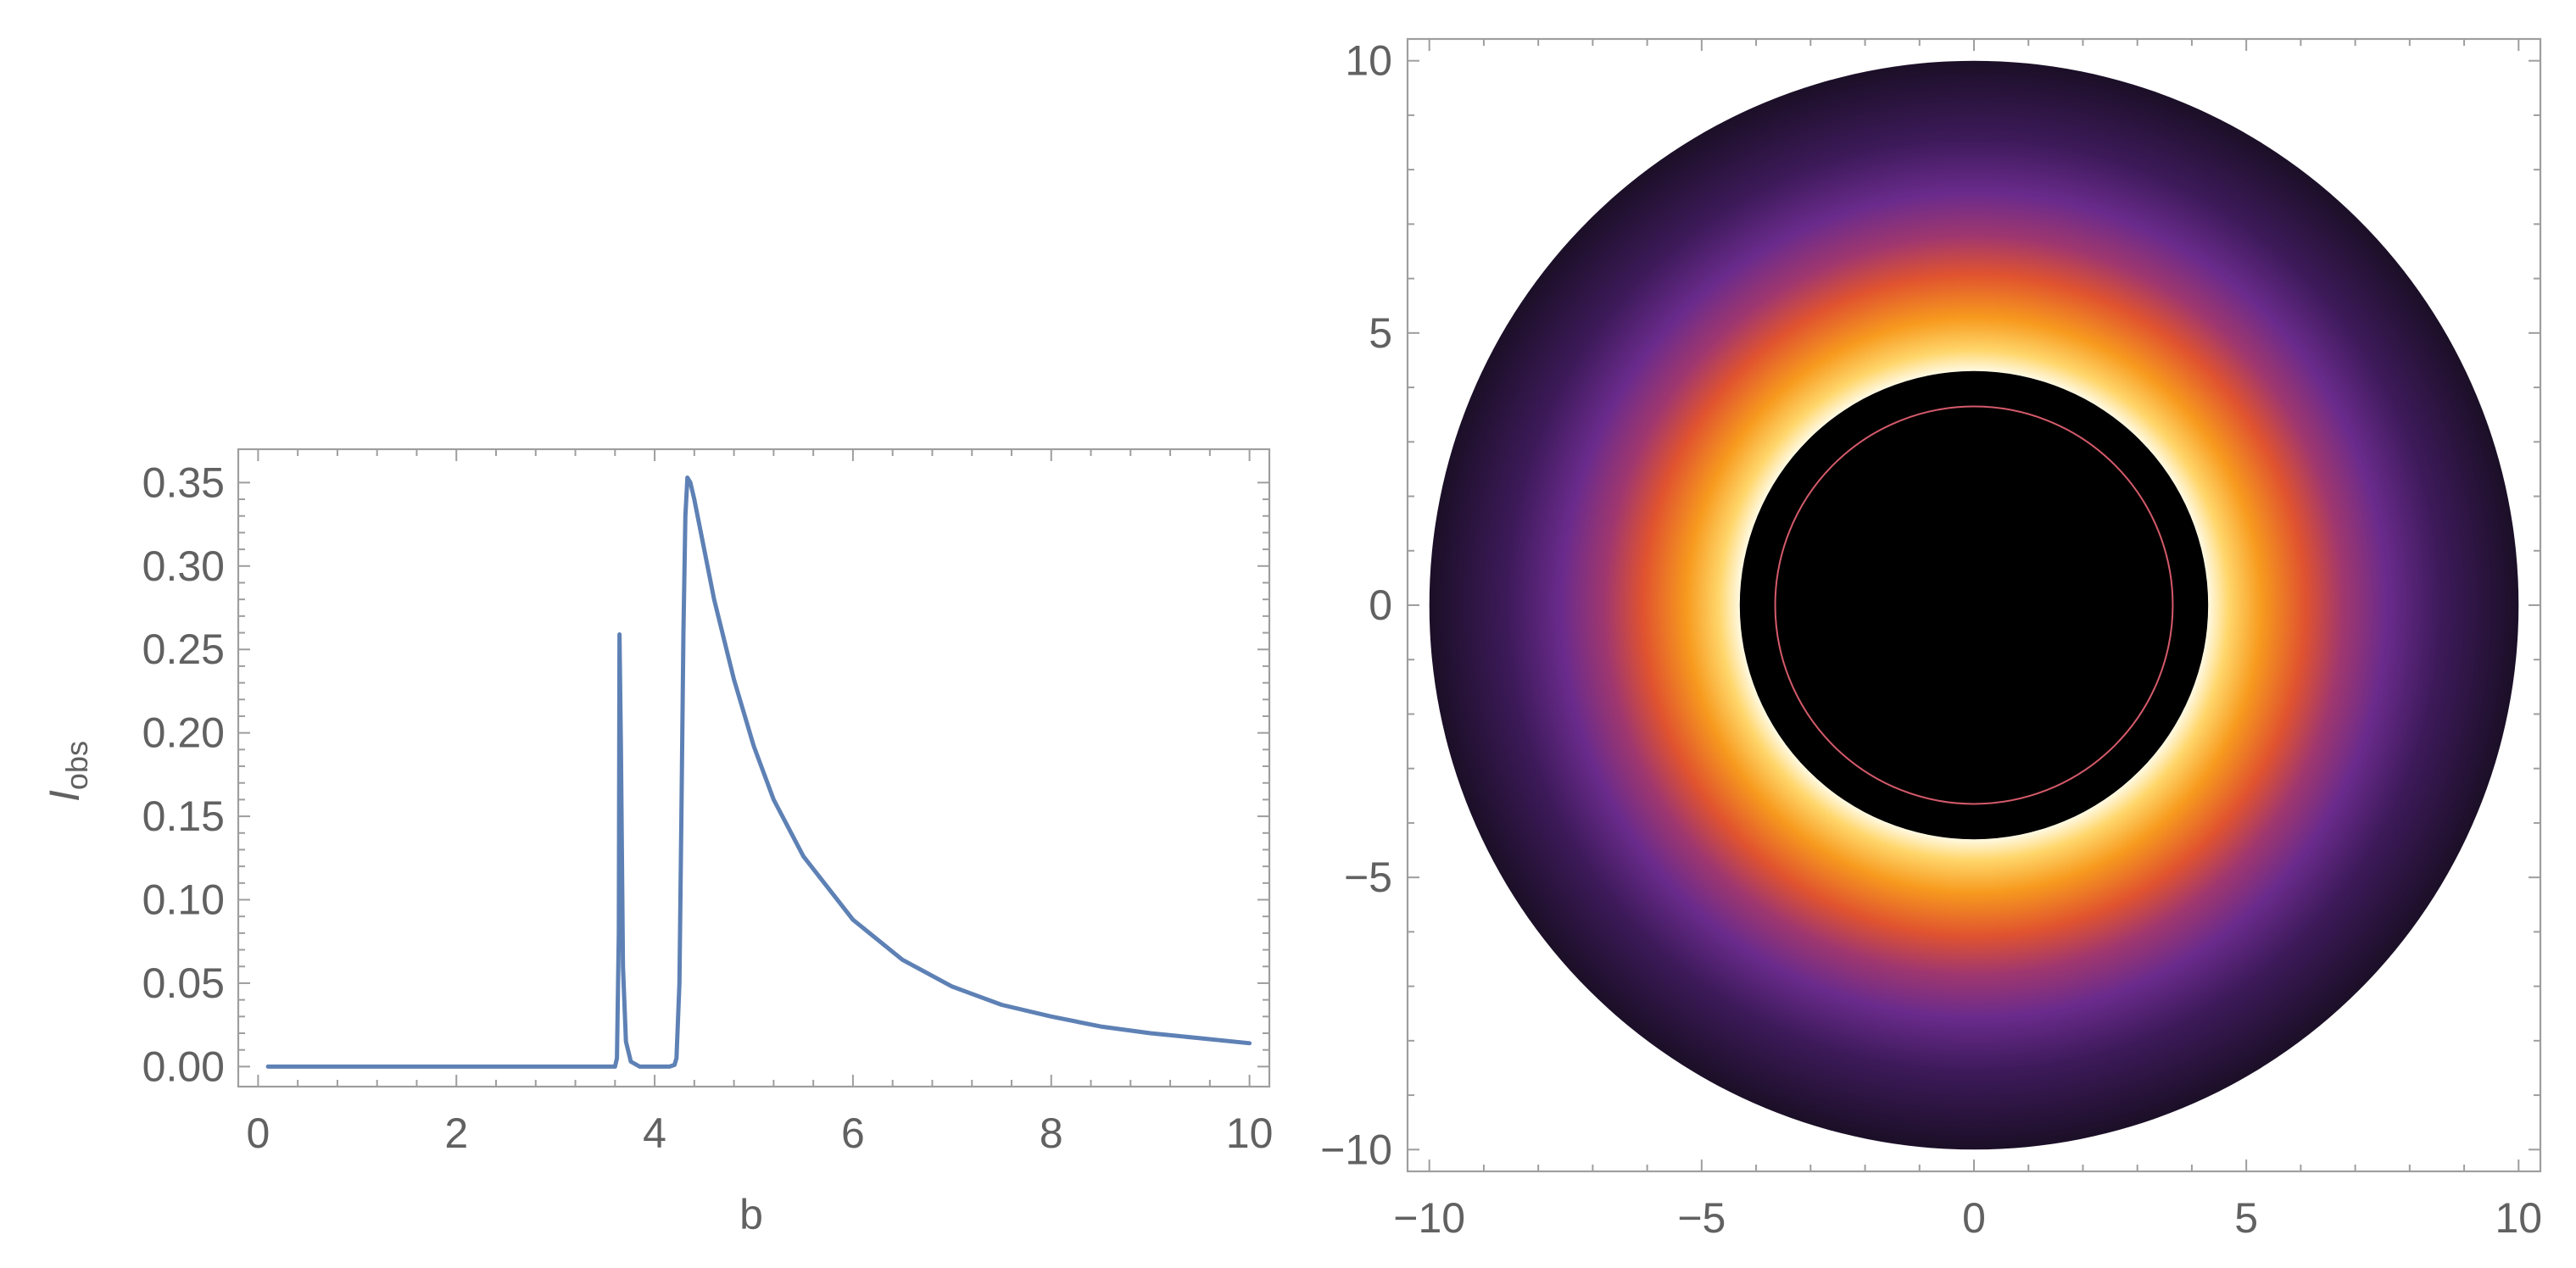  Describe the element at coordinates (1701, 1218) in the screenshot. I see `x-tick-label: −5` at that location.